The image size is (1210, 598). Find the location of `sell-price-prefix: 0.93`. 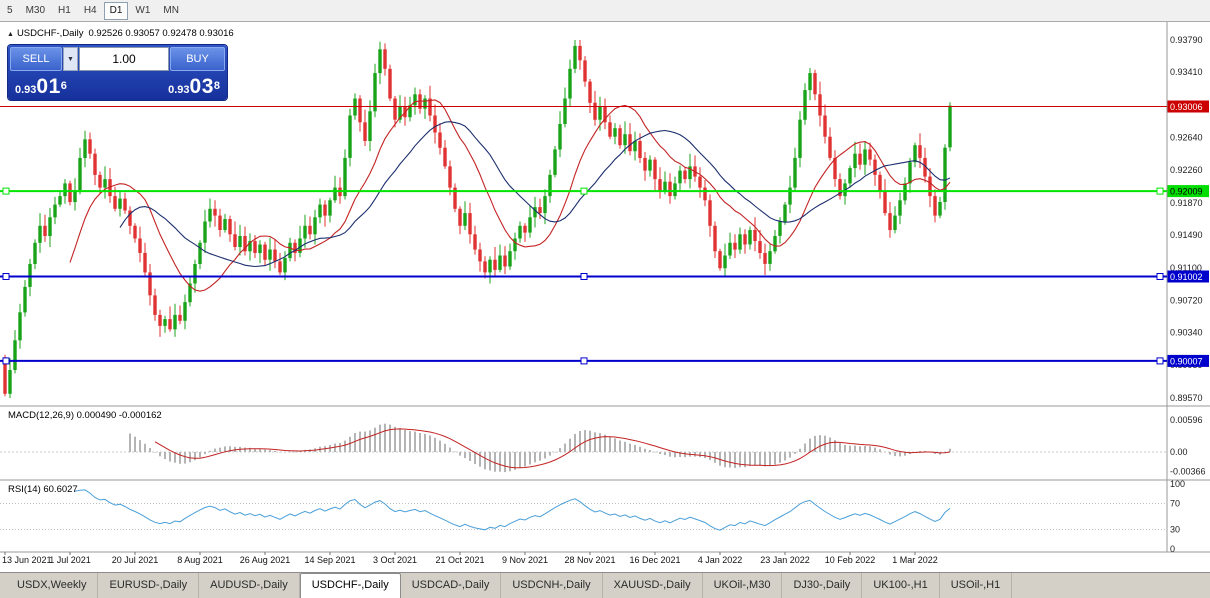

sell-price-prefix: 0.93 is located at coordinates (26, 90).